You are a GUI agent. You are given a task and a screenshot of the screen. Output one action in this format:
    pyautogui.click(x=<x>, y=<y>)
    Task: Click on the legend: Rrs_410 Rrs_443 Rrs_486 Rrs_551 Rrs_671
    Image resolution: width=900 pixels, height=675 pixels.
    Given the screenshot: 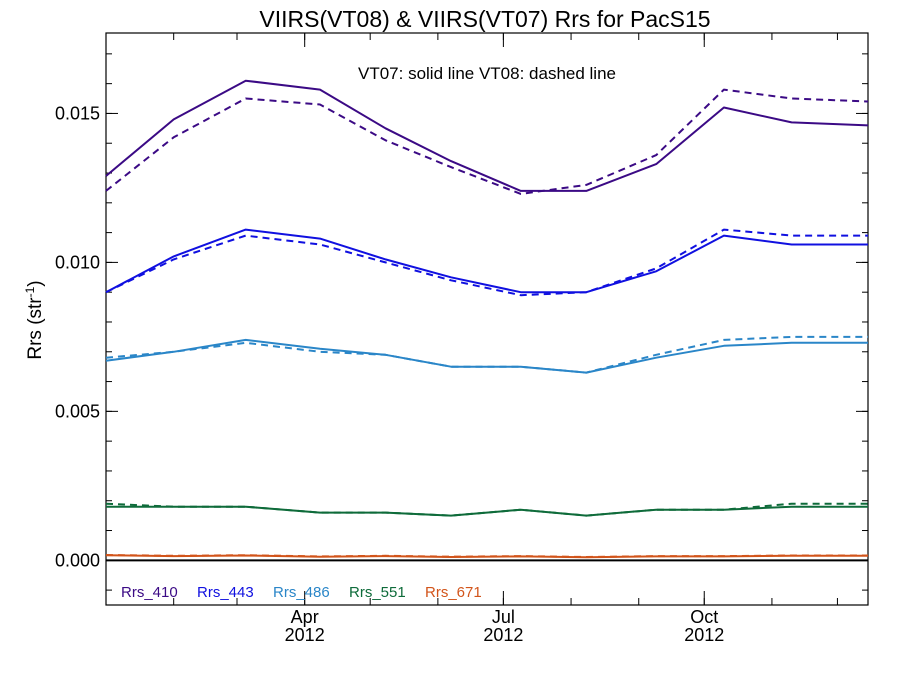 What is the action you would take?
    pyautogui.click(x=301, y=592)
    